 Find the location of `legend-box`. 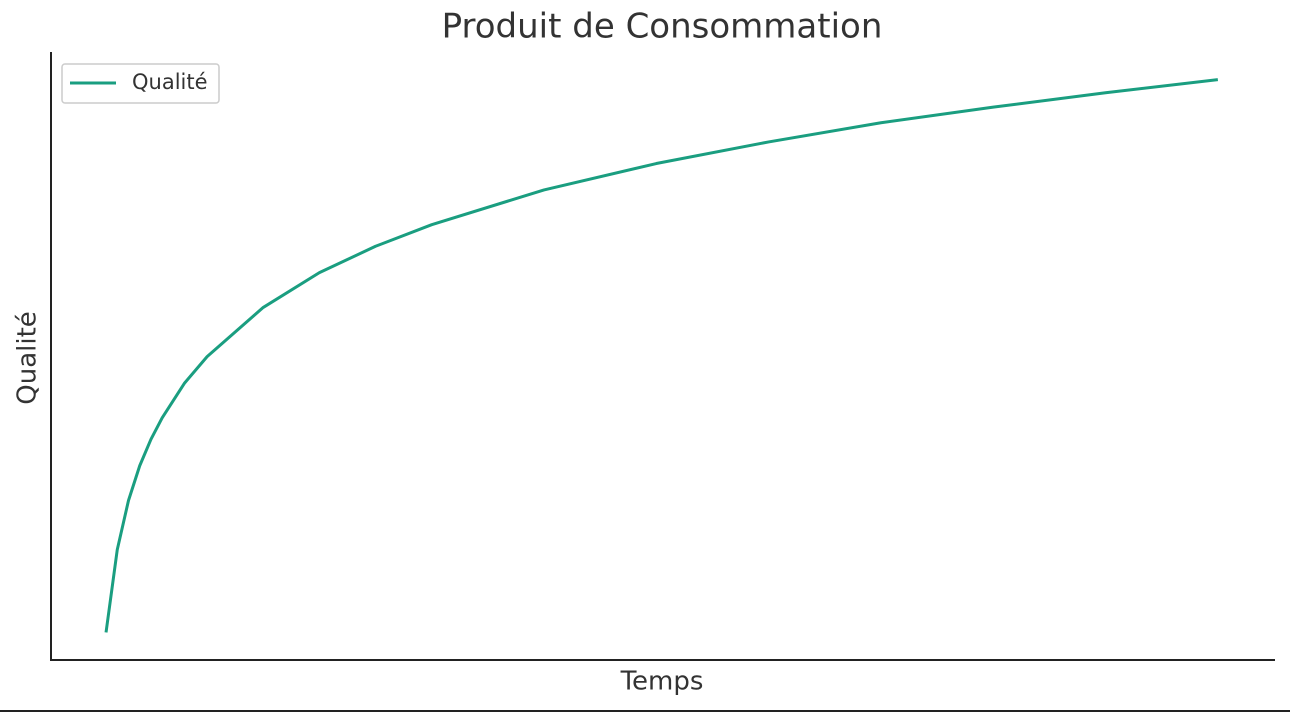

legend-box is located at coordinates (140, 83).